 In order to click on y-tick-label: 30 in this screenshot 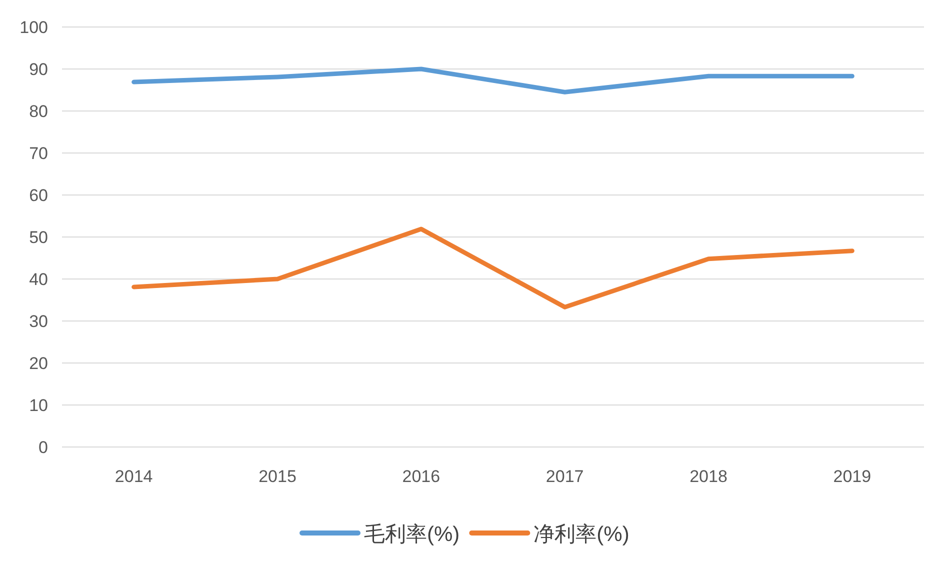, I will do `click(38, 321)`.